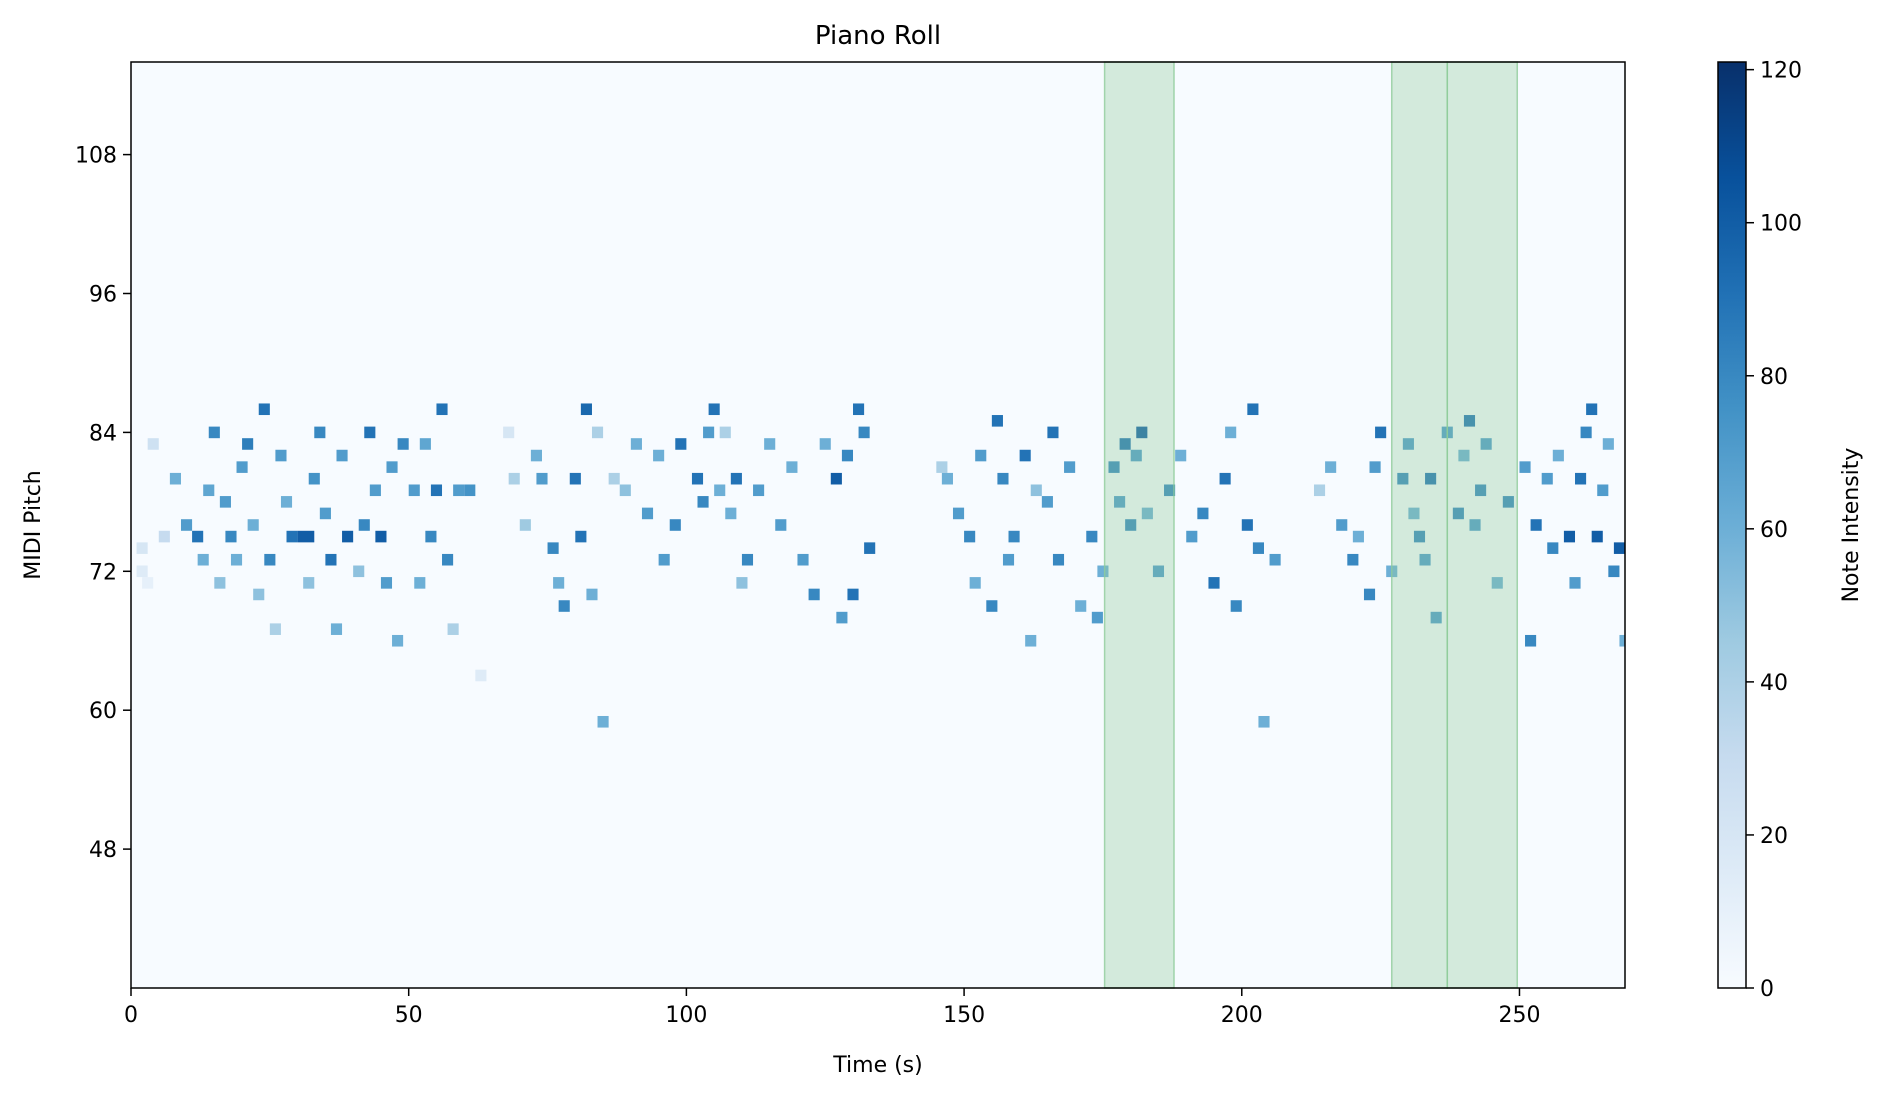 The width and height of the screenshot is (1890, 1093). I want to click on colorbar-tick-label: 20, so click(1774, 836).